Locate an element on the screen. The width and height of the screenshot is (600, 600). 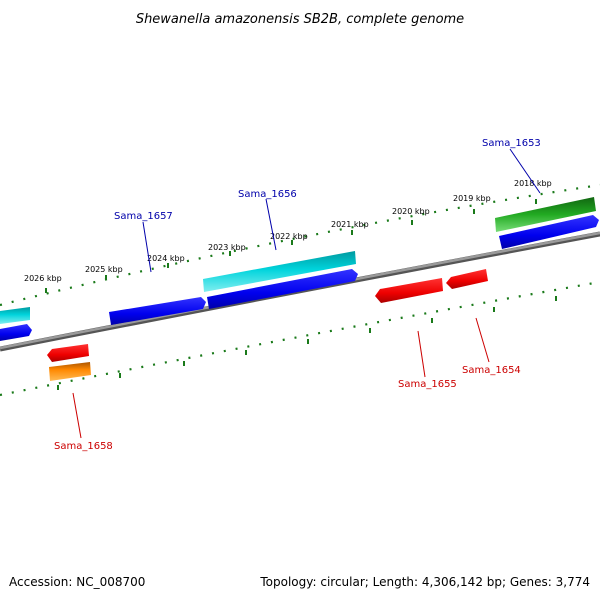
tick-label-2024: 2024 kbp is located at coordinates (166, 258).